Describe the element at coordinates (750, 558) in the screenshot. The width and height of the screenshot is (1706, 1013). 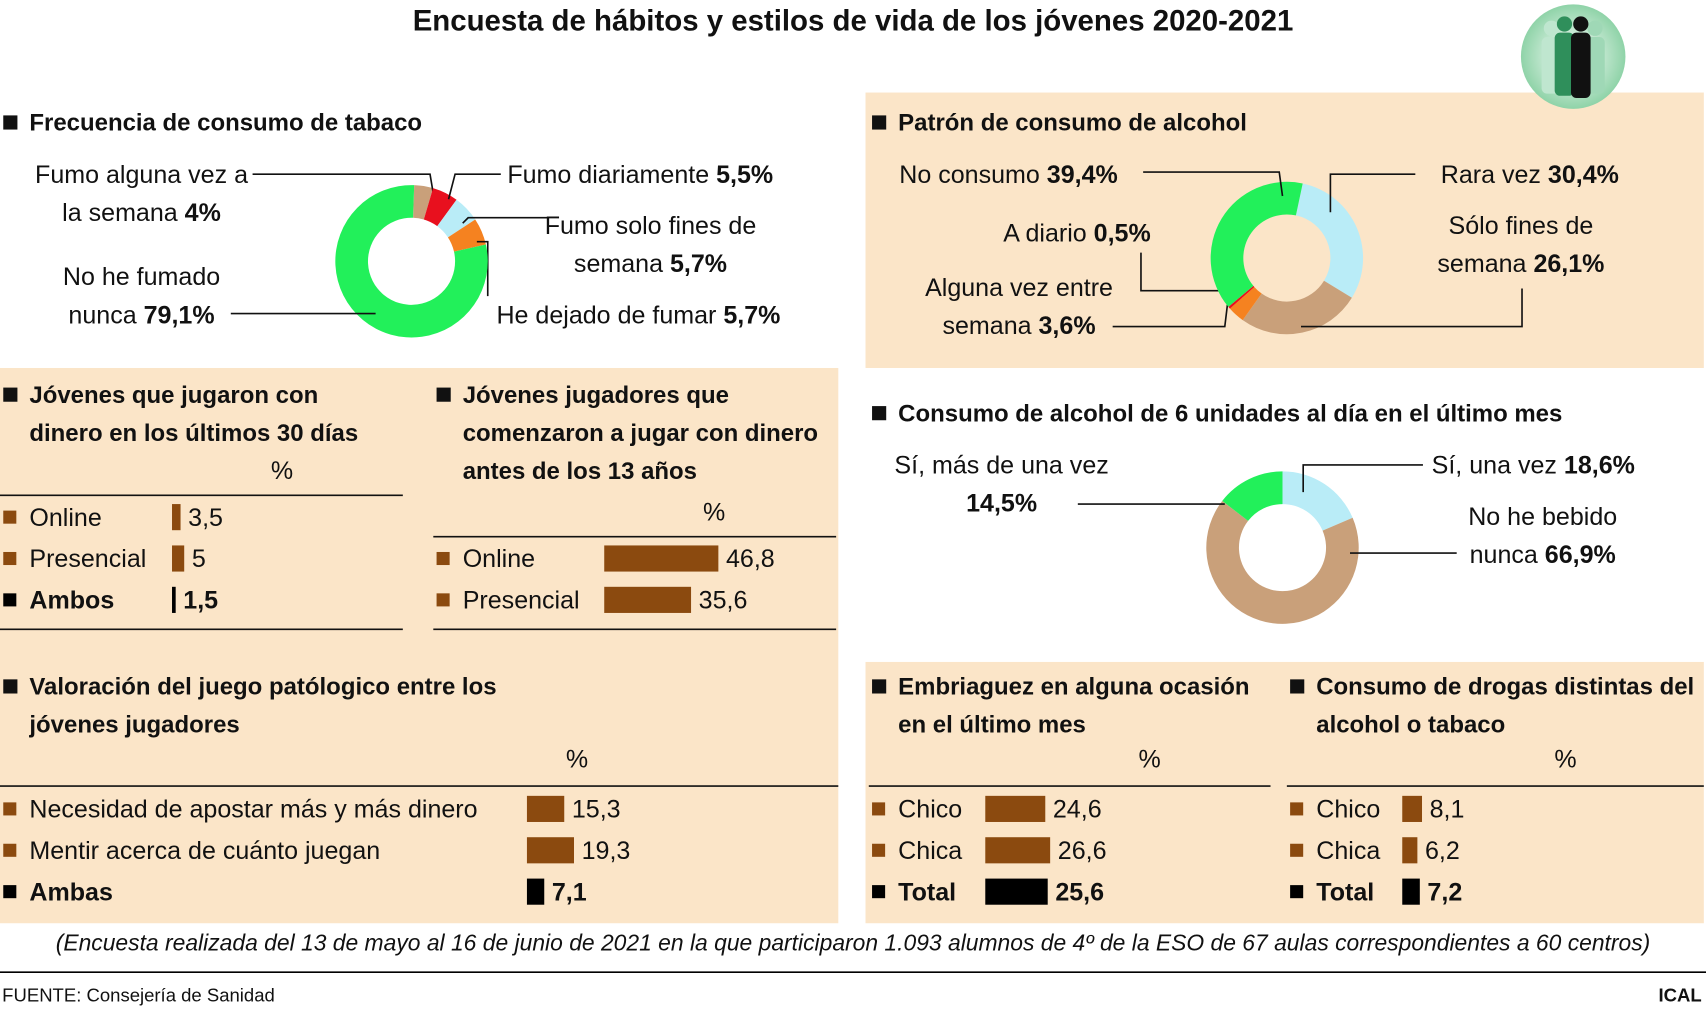
I see `value-label: 46,8` at that location.